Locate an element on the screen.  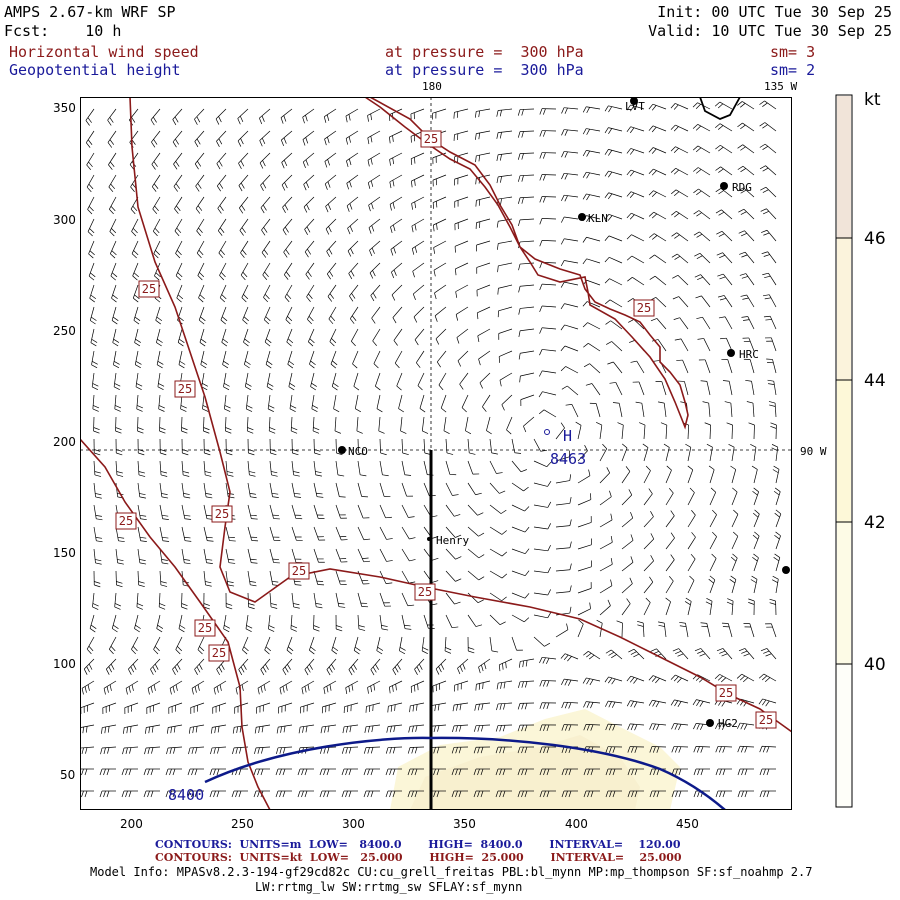
y-tick: 200 is located at coordinates (64, 442).